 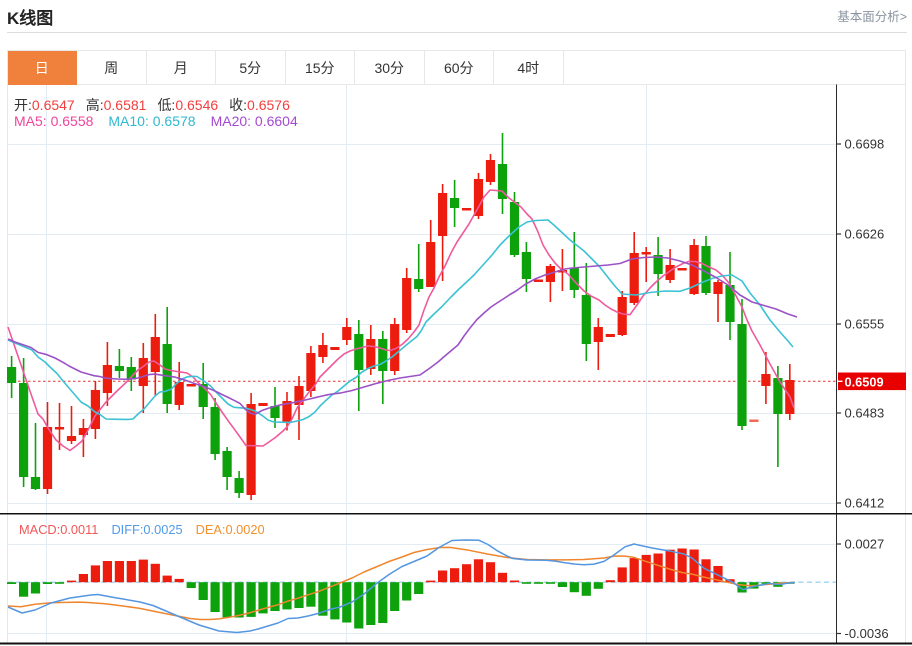 I want to click on svg-text: 0.6698, so click(x=865, y=144).